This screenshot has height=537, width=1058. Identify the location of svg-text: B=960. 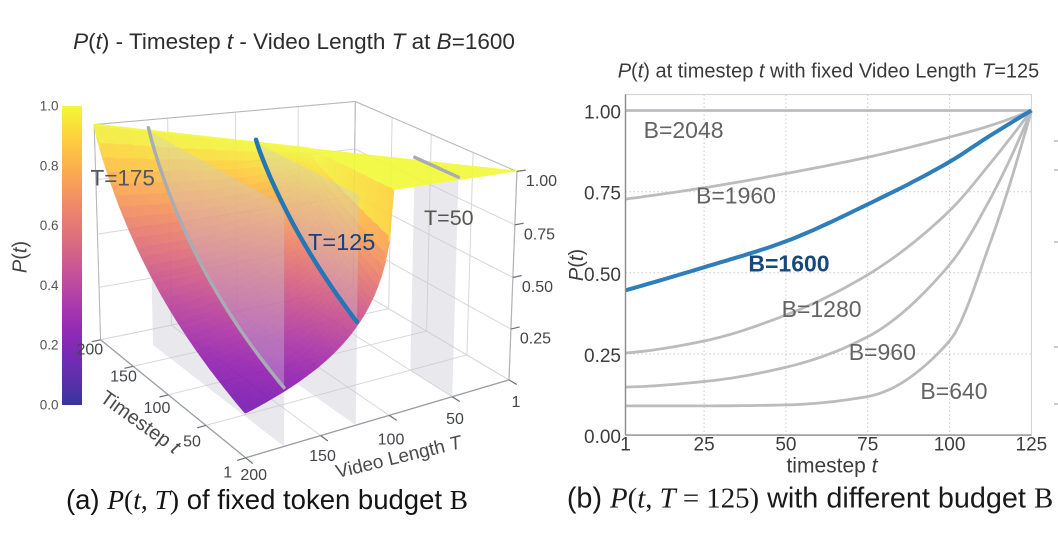
(882, 352).